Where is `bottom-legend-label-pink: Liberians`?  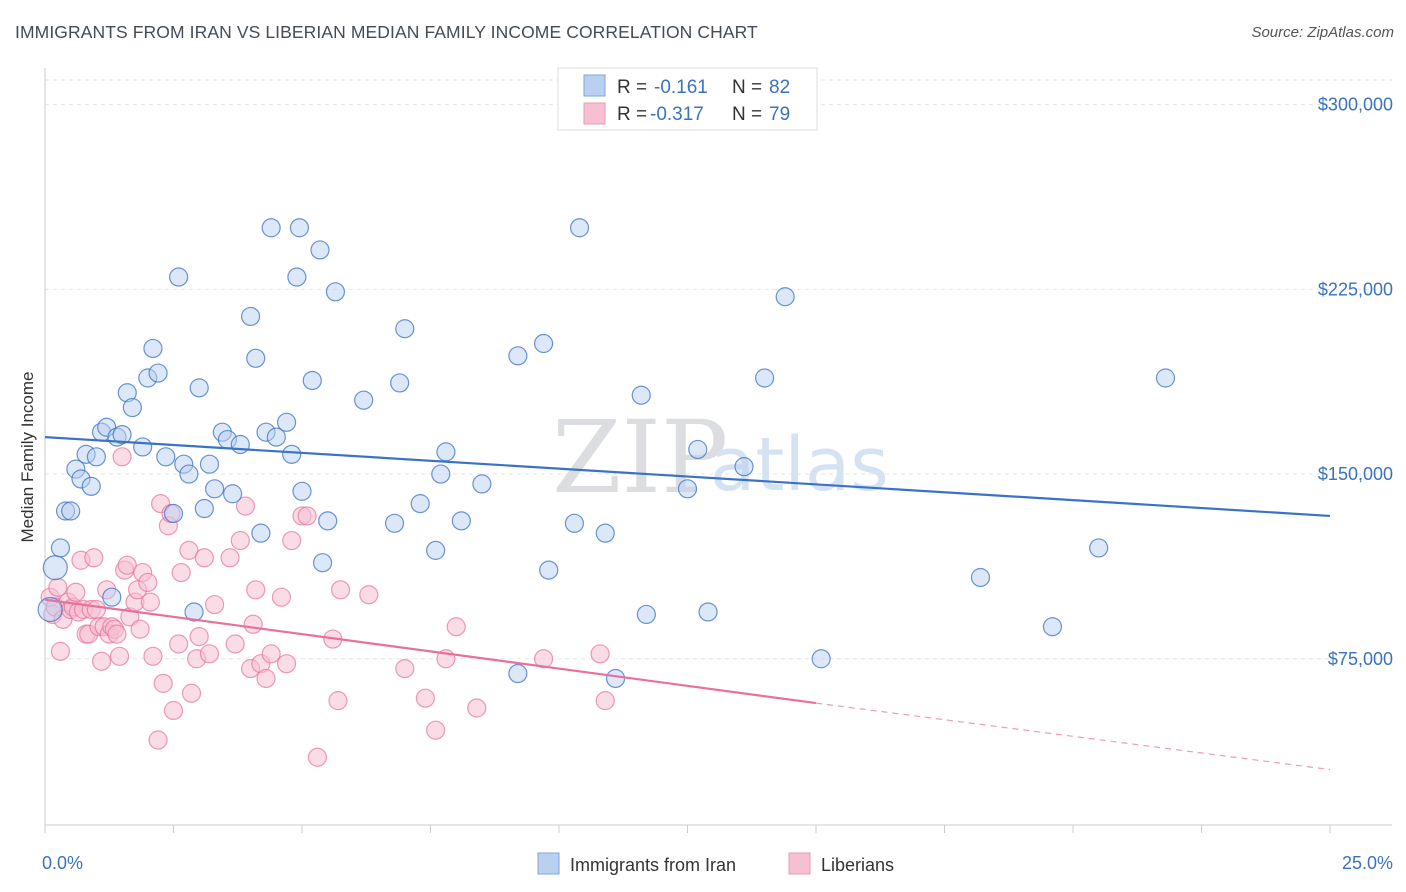
bottom-legend-label-pink: Liberians is located at coordinates (857, 865).